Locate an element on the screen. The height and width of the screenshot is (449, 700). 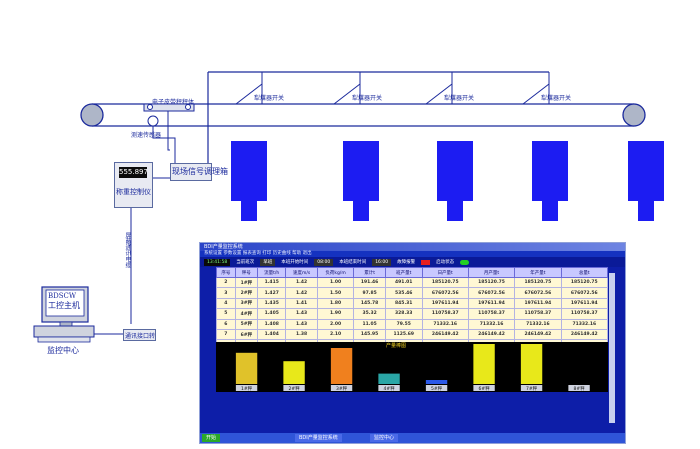
tick-label: 2#秤 is located at coordinates (294, 388).